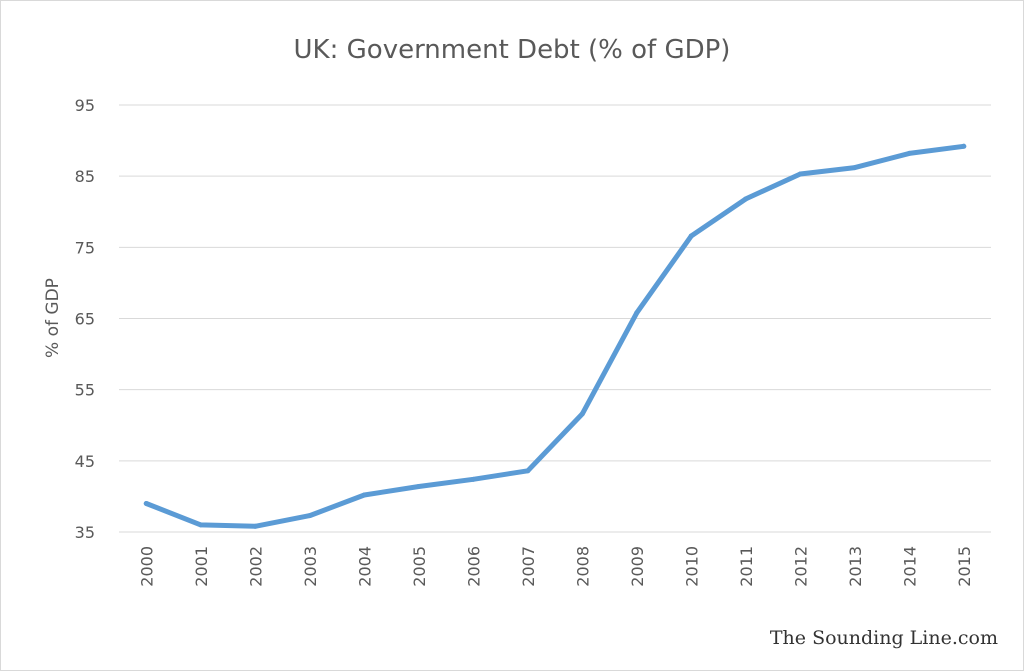 The height and width of the screenshot is (671, 1024). What do you see at coordinates (964, 566) in the screenshot?
I see `x-tick-label: 2015` at bounding box center [964, 566].